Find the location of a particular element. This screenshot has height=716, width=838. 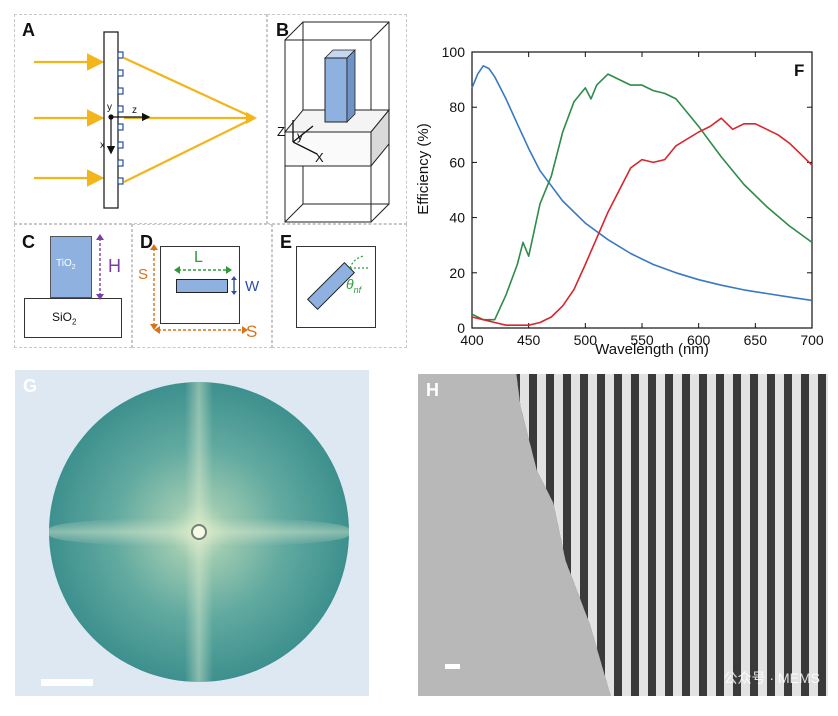

chart-ylabel: Efficiency (%) is located at coordinates (423, 168).